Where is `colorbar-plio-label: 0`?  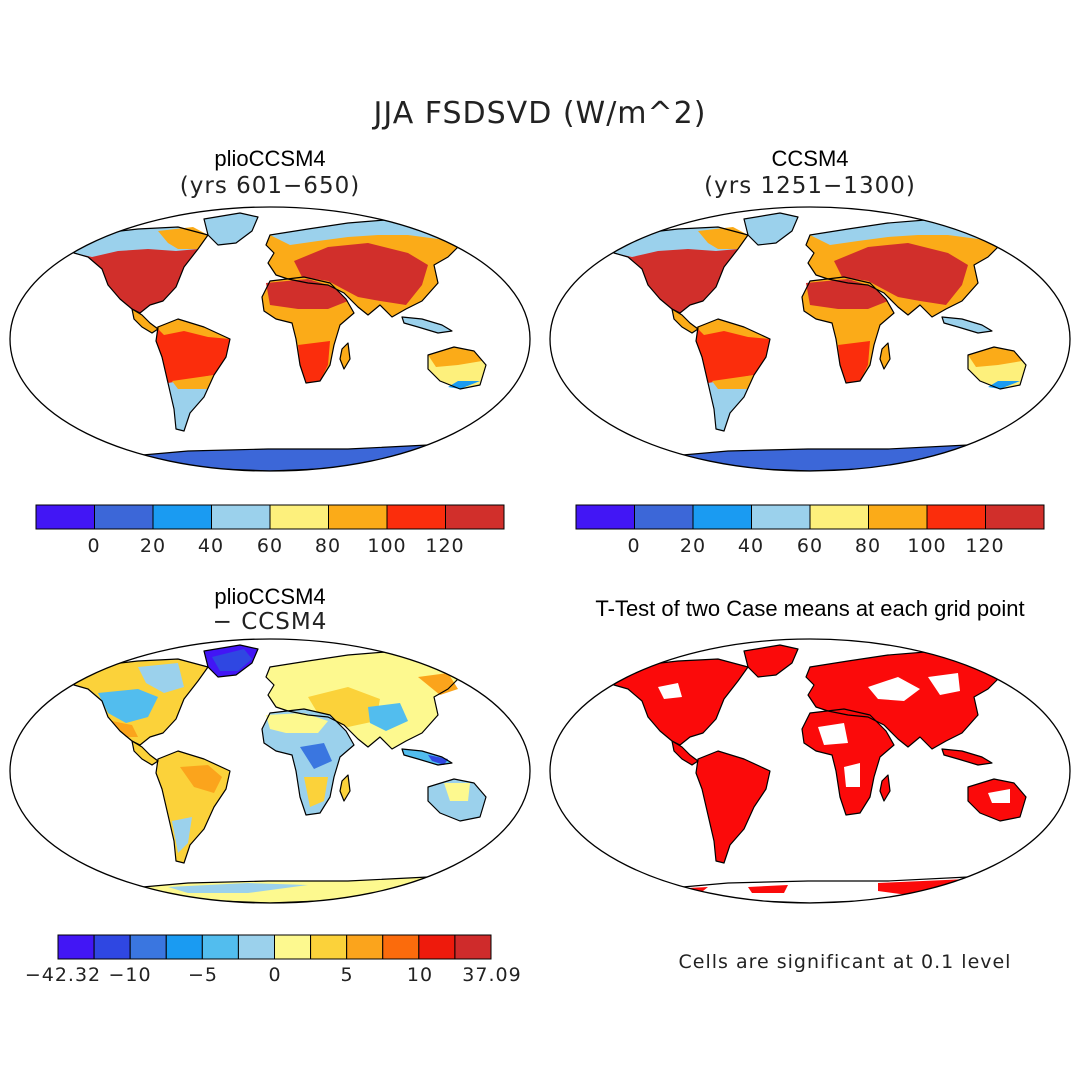 colorbar-plio-label: 0 is located at coordinates (94, 546).